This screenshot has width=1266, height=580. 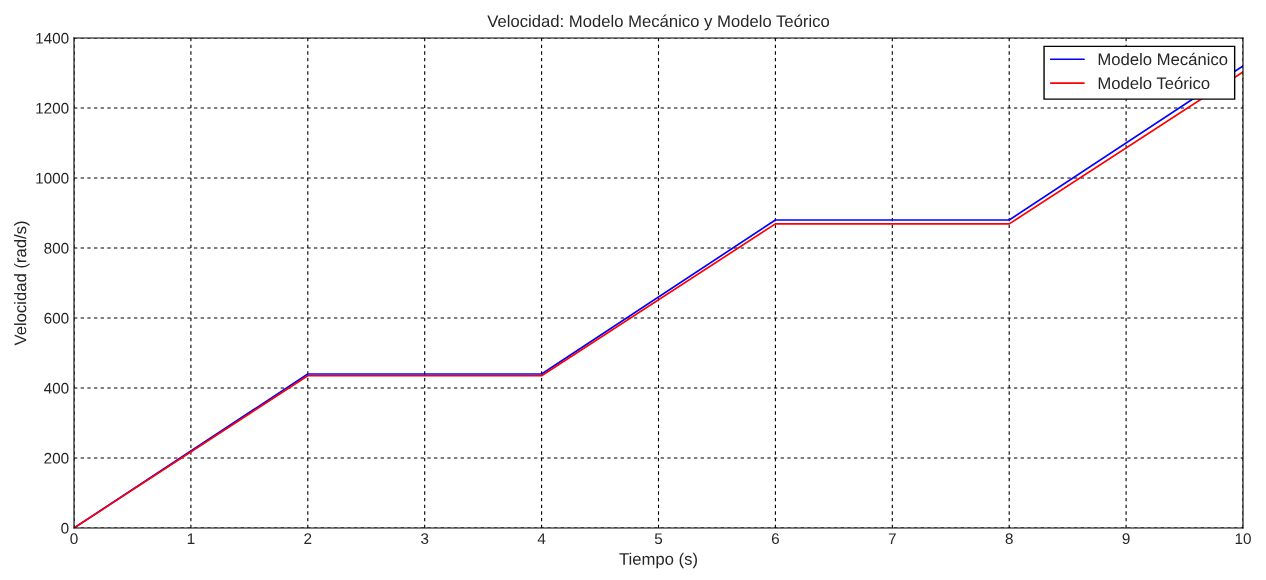 What do you see at coordinates (1009, 539) in the screenshot?
I see `x-tick-label: 8` at bounding box center [1009, 539].